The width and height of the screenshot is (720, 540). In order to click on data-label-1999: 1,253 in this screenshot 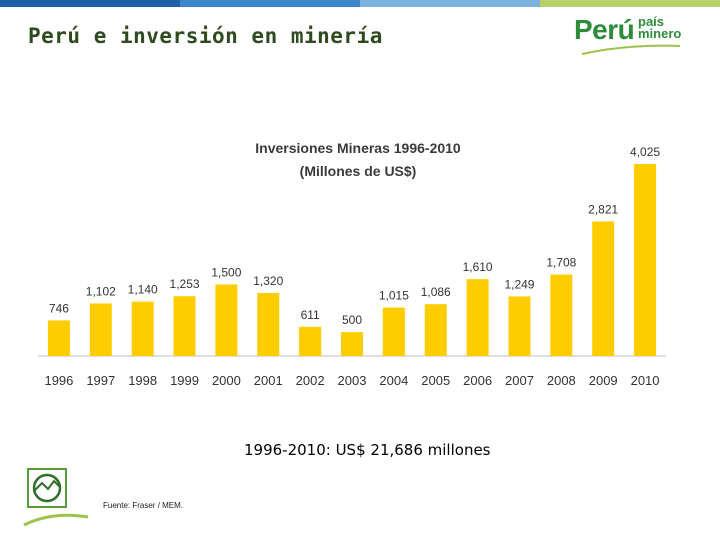, I will do `click(185, 284)`.